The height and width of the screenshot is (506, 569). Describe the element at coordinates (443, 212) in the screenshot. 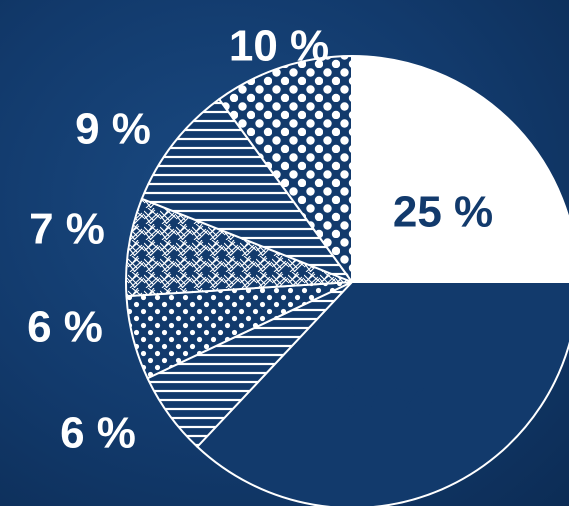

I see `slice-label-1: 25 %` at that location.